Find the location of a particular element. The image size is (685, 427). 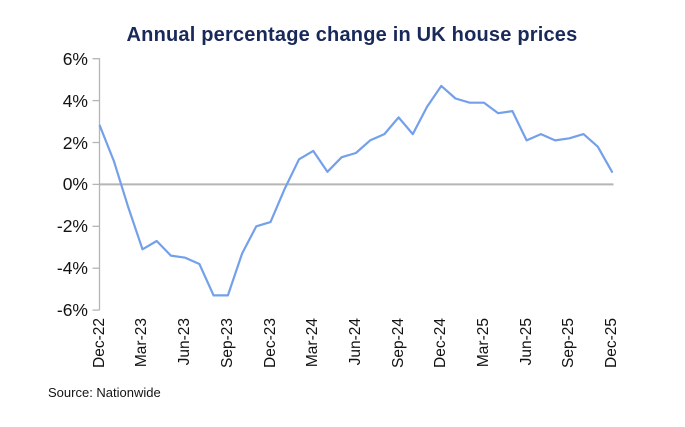

x-axis-label: Jun-23 is located at coordinates (185, 342).